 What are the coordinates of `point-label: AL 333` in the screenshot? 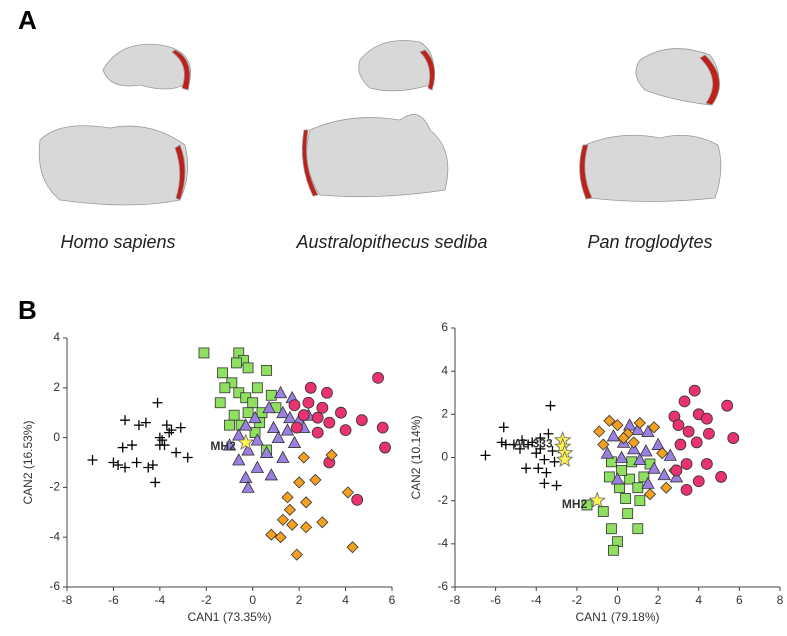 It's located at (533, 443).